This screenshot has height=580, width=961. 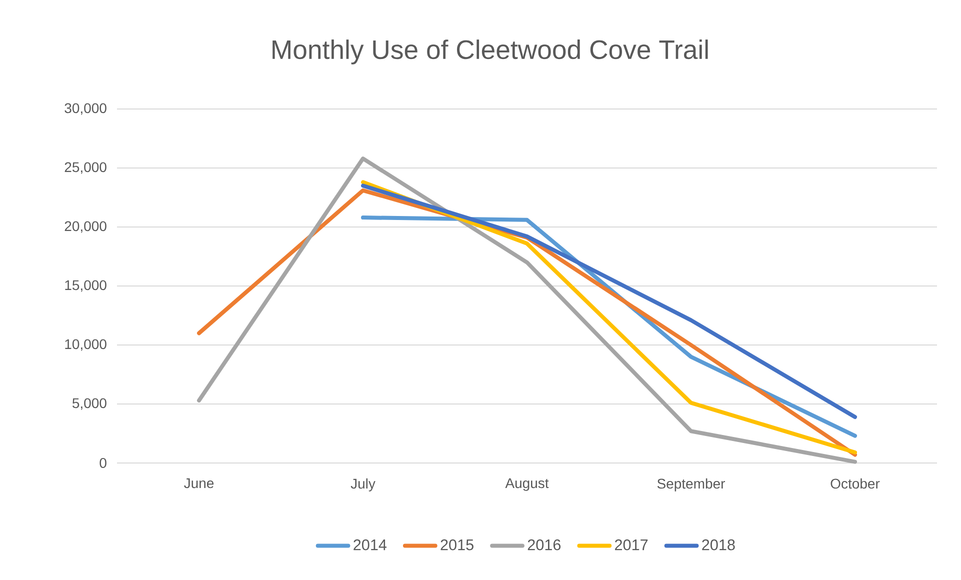 I want to click on legend-label: 2018, so click(x=718, y=544).